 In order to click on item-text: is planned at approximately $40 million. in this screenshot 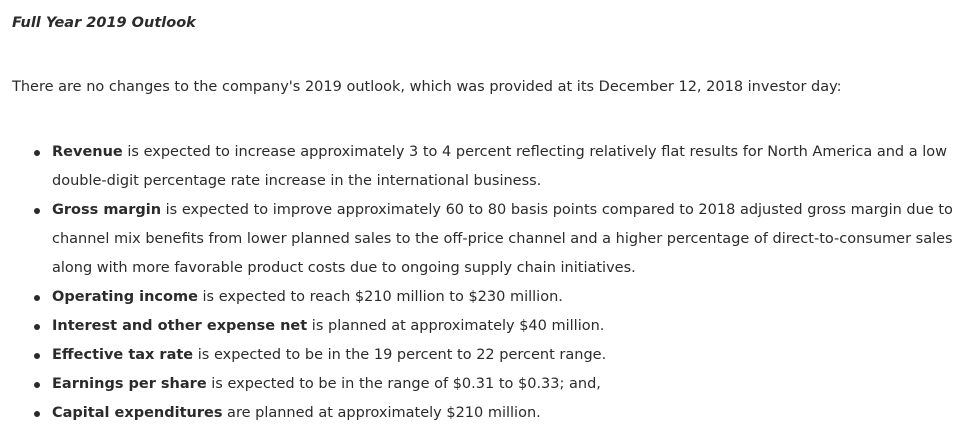, I will do `click(456, 326)`.